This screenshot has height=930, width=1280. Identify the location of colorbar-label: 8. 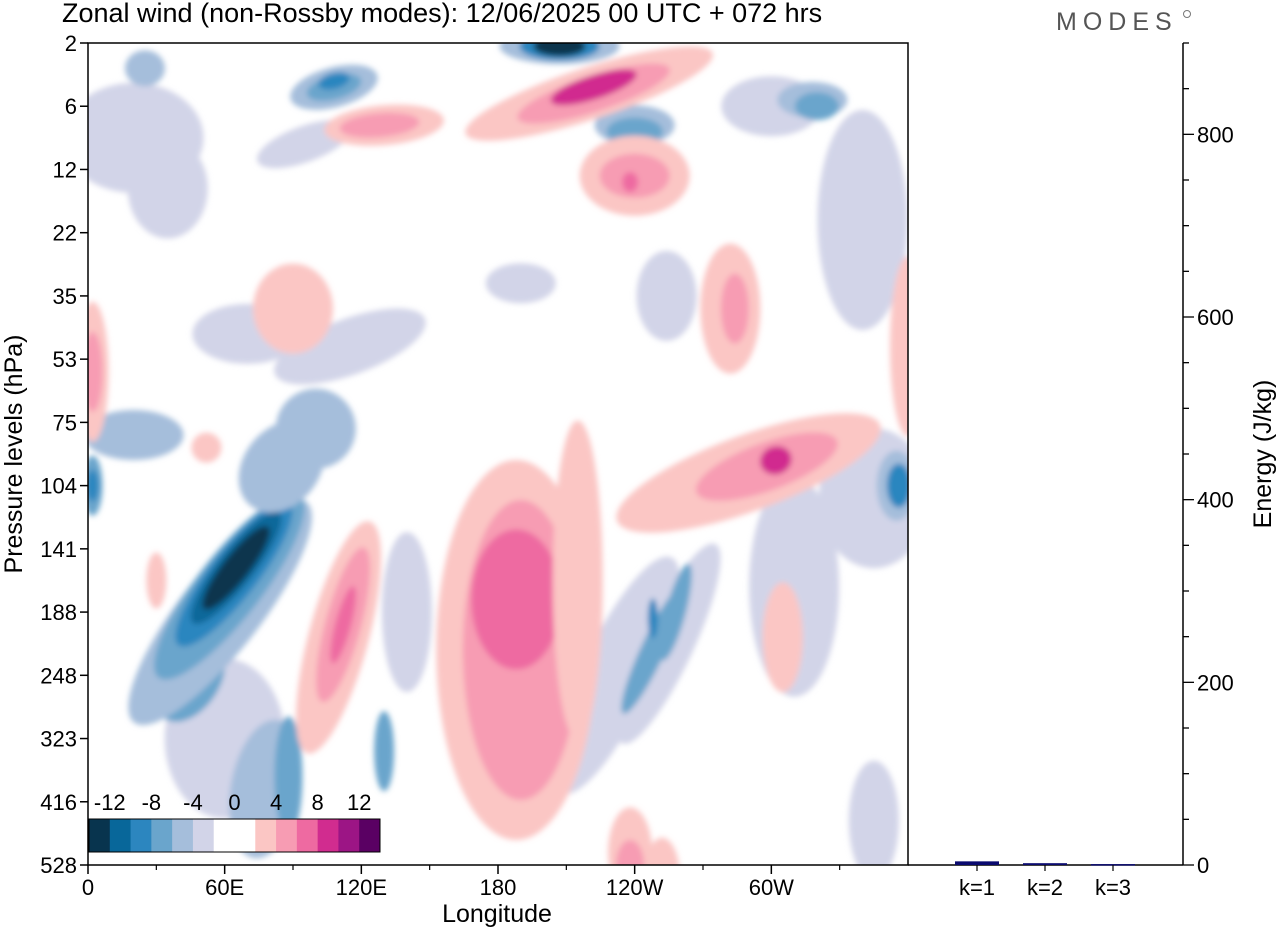
(318, 802).